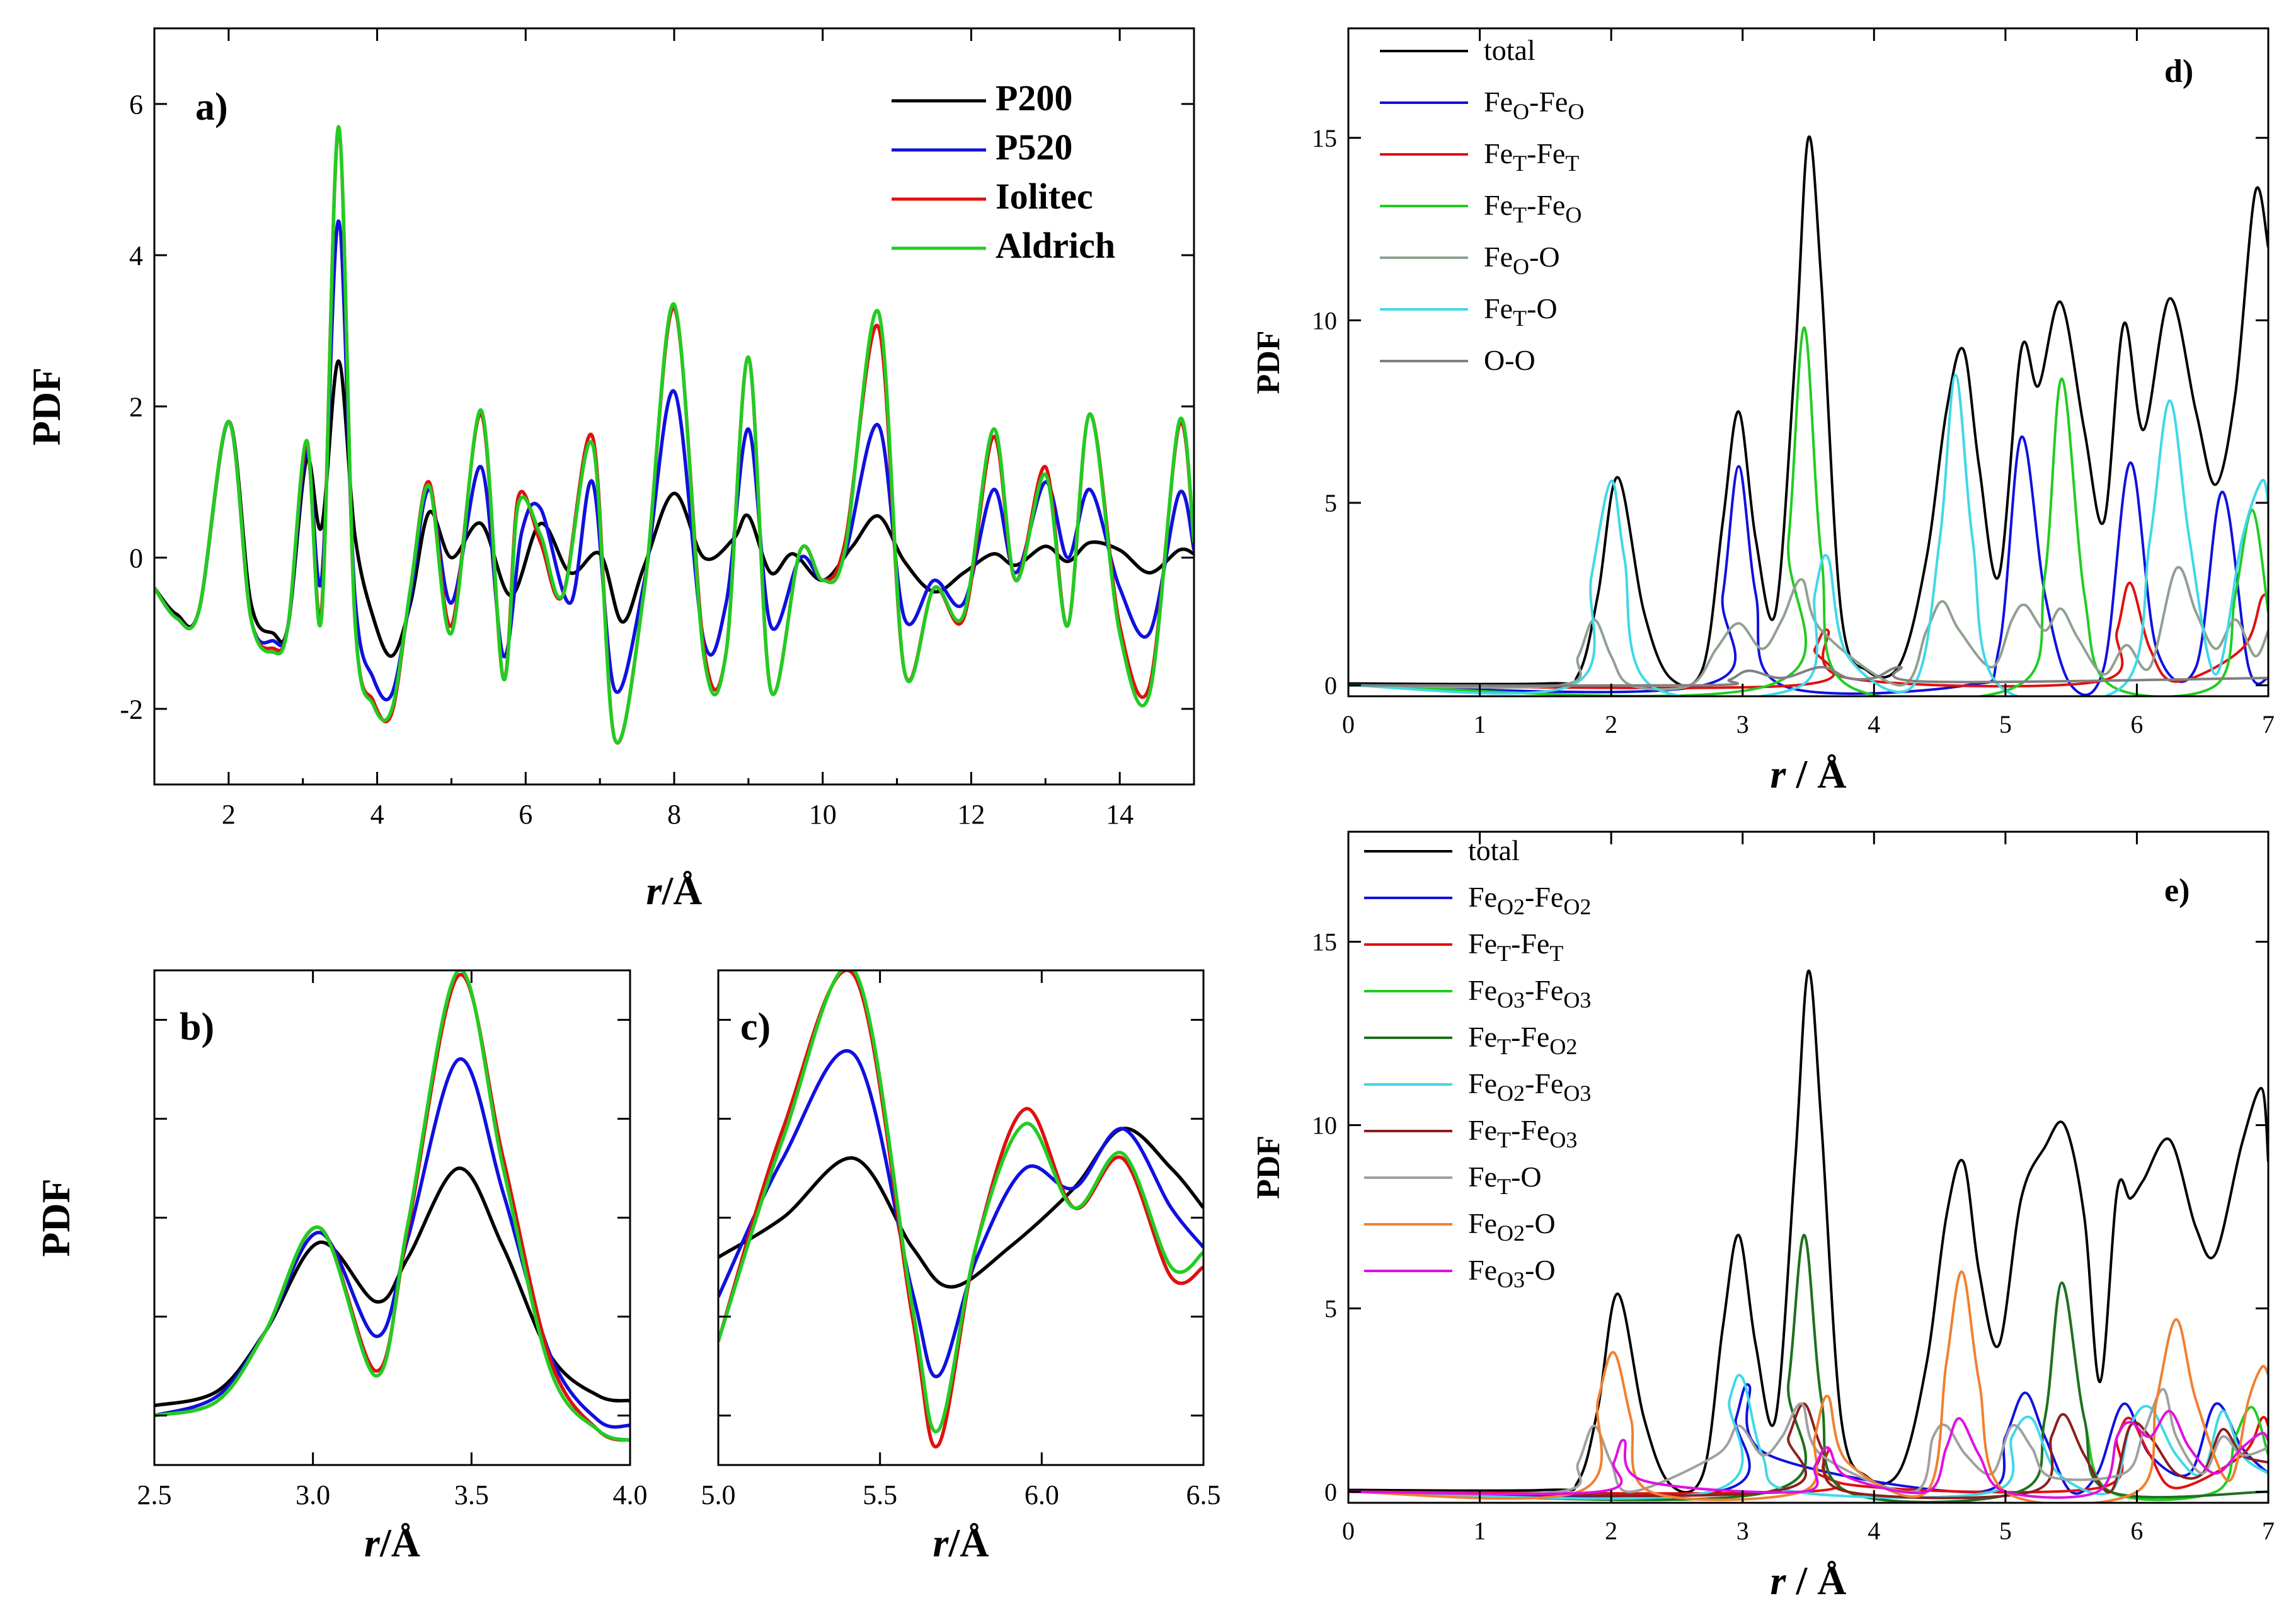 The width and height of the screenshot is (2296, 1620). I want to click on legend-label: FeT-O, so click(1505, 1180).